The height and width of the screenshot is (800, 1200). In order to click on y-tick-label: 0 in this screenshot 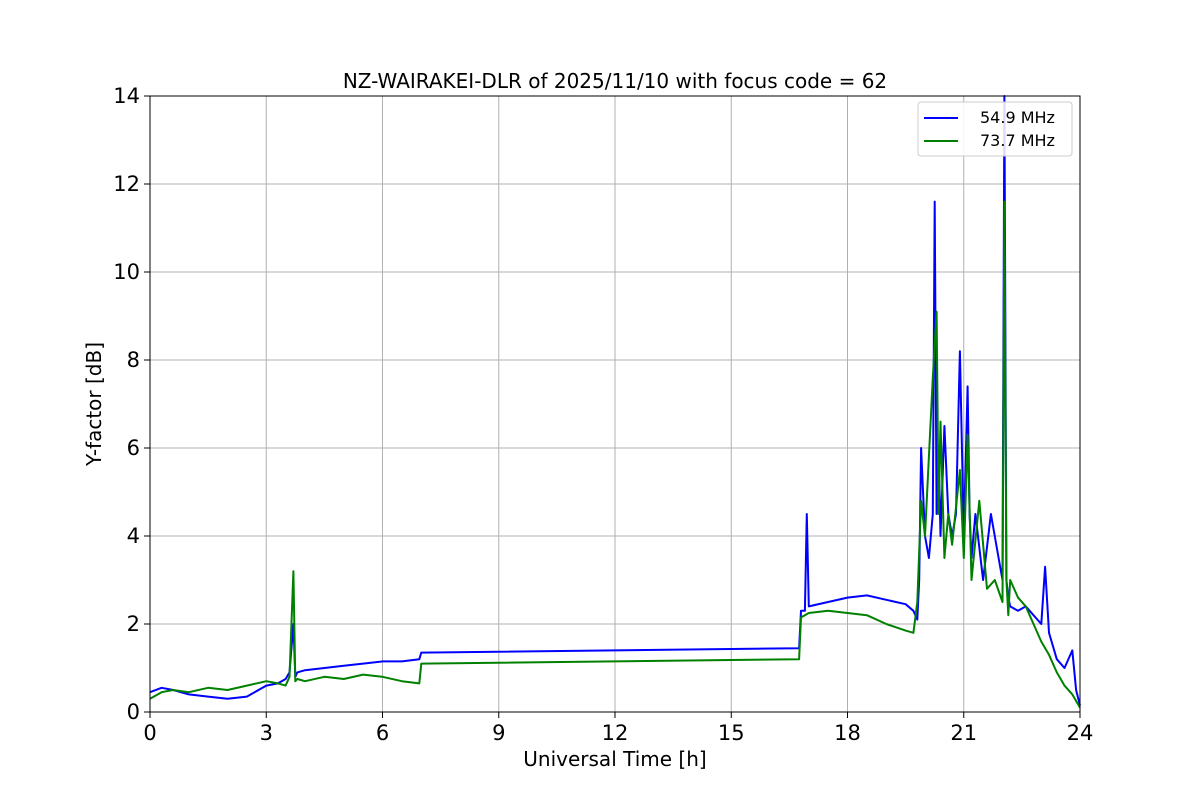, I will do `click(133, 712)`.